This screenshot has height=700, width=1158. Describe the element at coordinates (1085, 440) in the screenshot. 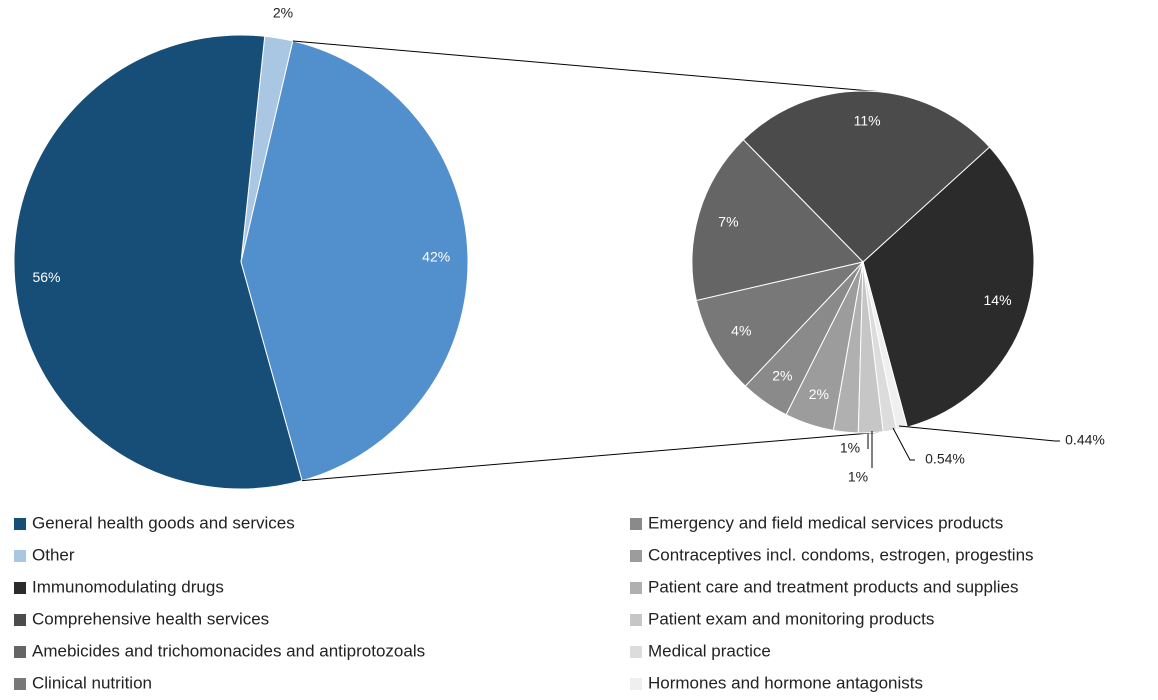

I see `data-label: 0.44%` at that location.